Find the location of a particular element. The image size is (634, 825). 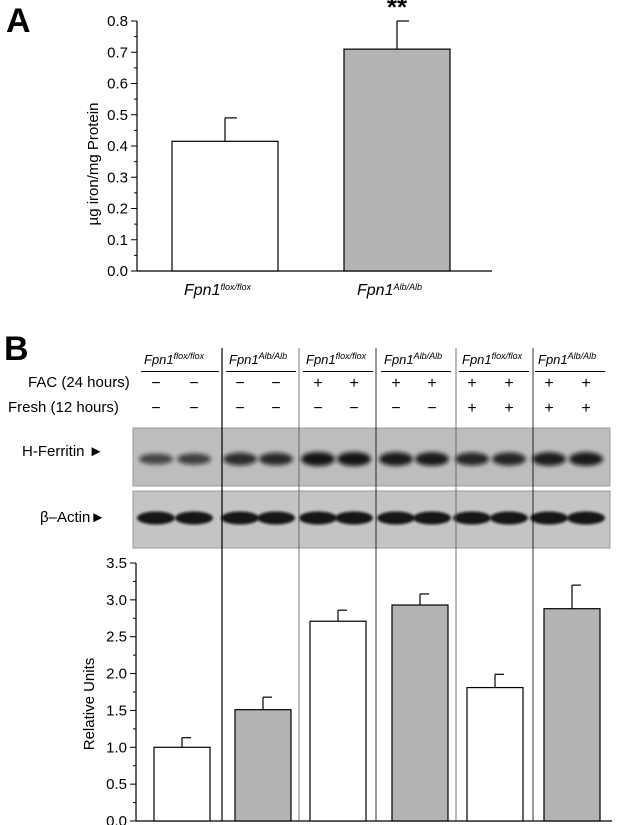

group-header-2: Fpn1Alb/Alb is located at coordinates (258, 359).